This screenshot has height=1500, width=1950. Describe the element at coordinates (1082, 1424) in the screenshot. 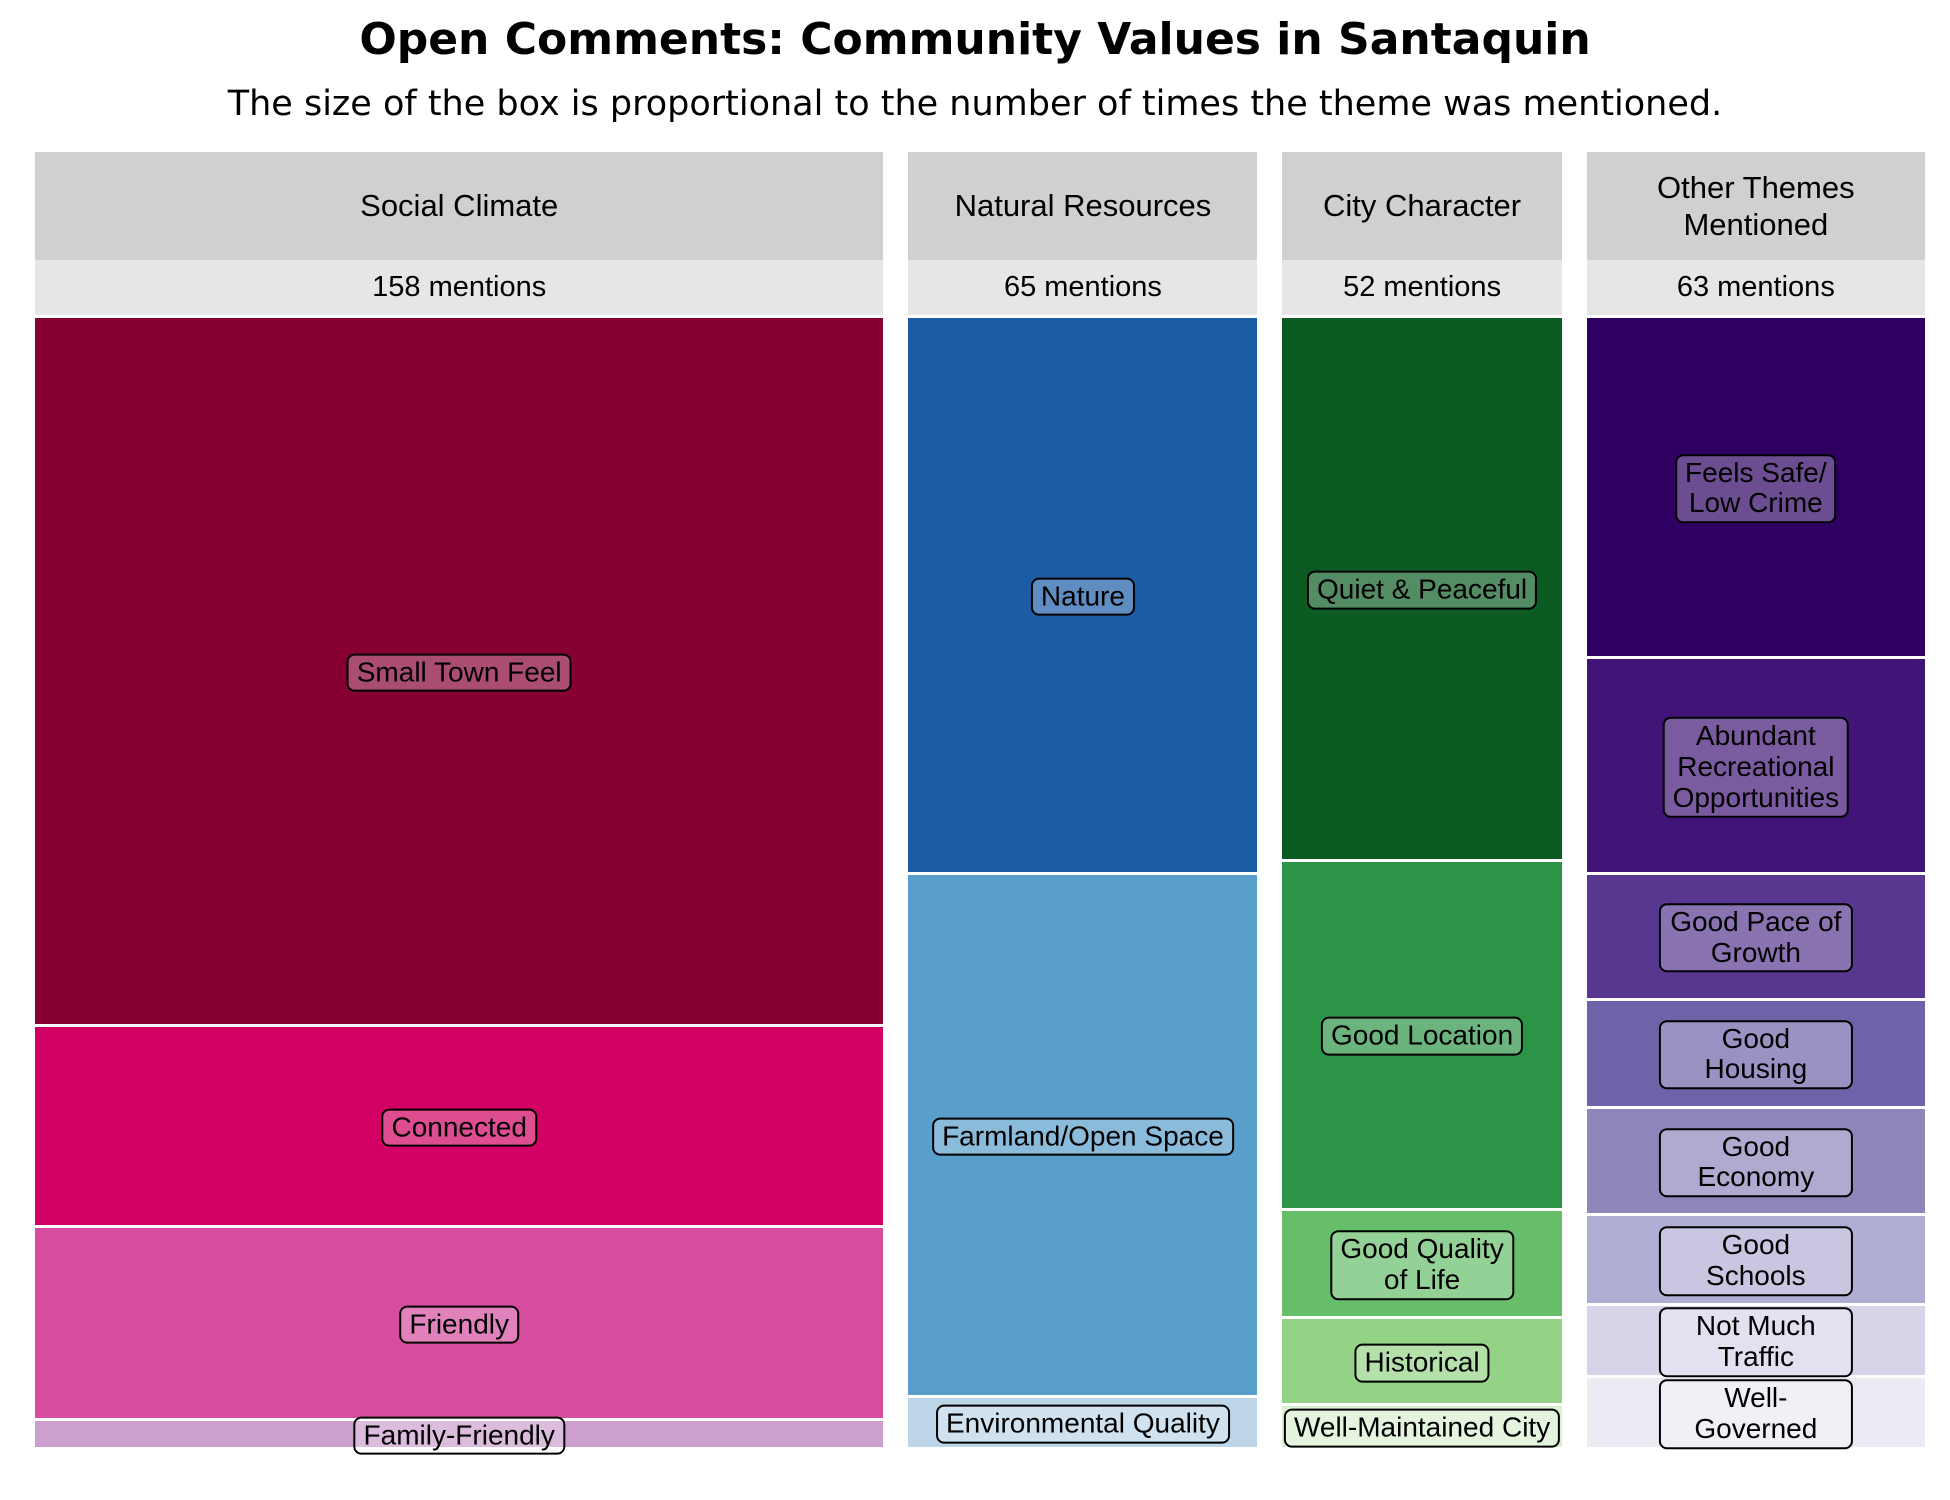

I see `theme-label: Environmental Quality` at that location.